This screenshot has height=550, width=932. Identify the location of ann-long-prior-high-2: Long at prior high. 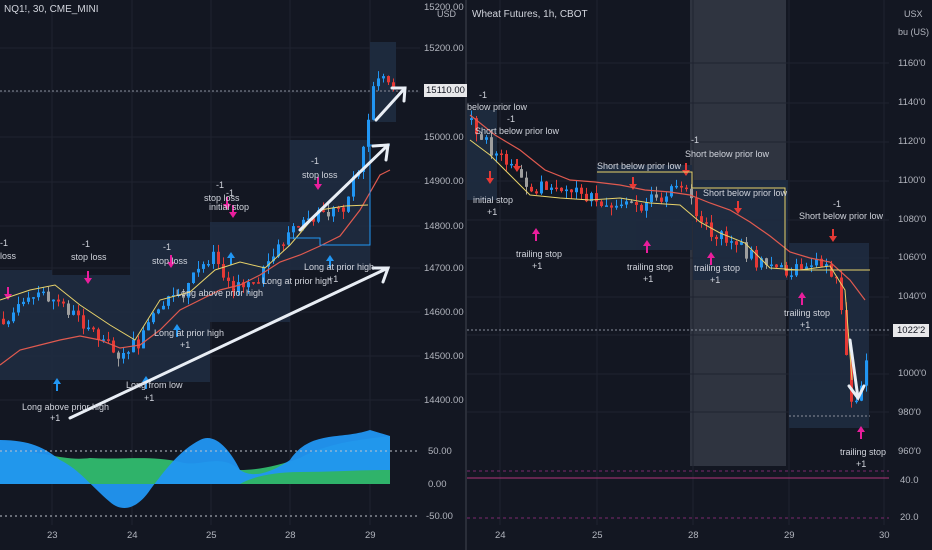
(189, 333).